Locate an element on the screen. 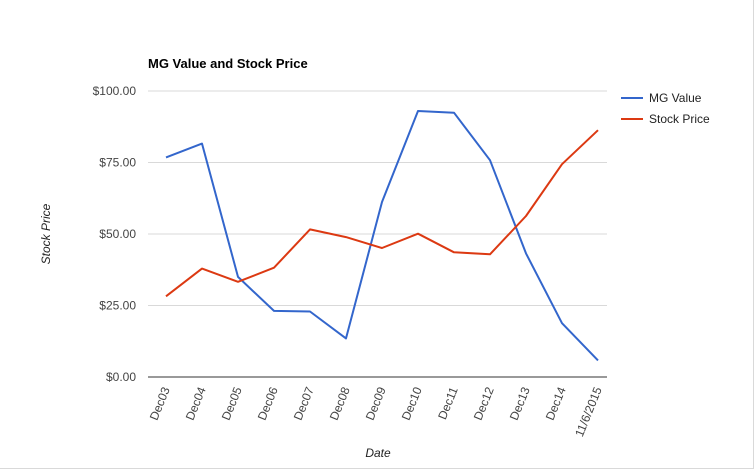 This screenshot has width=754, height=469. x-tick-label: Dec07 is located at coordinates (304, 404).